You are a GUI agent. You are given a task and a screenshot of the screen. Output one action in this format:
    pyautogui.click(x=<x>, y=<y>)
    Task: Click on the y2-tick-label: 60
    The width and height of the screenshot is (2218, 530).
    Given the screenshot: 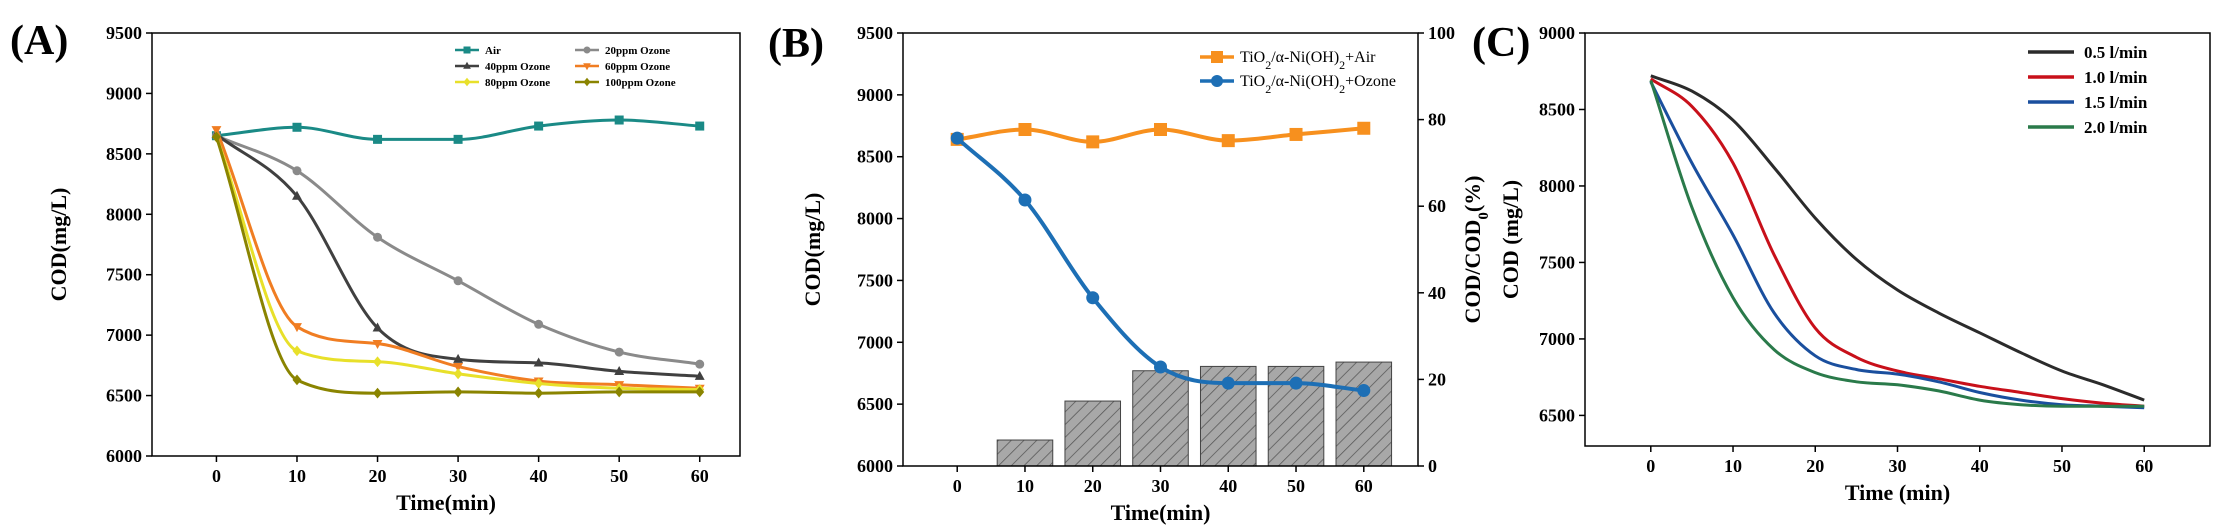 What is the action you would take?
    pyautogui.click(x=1437, y=206)
    